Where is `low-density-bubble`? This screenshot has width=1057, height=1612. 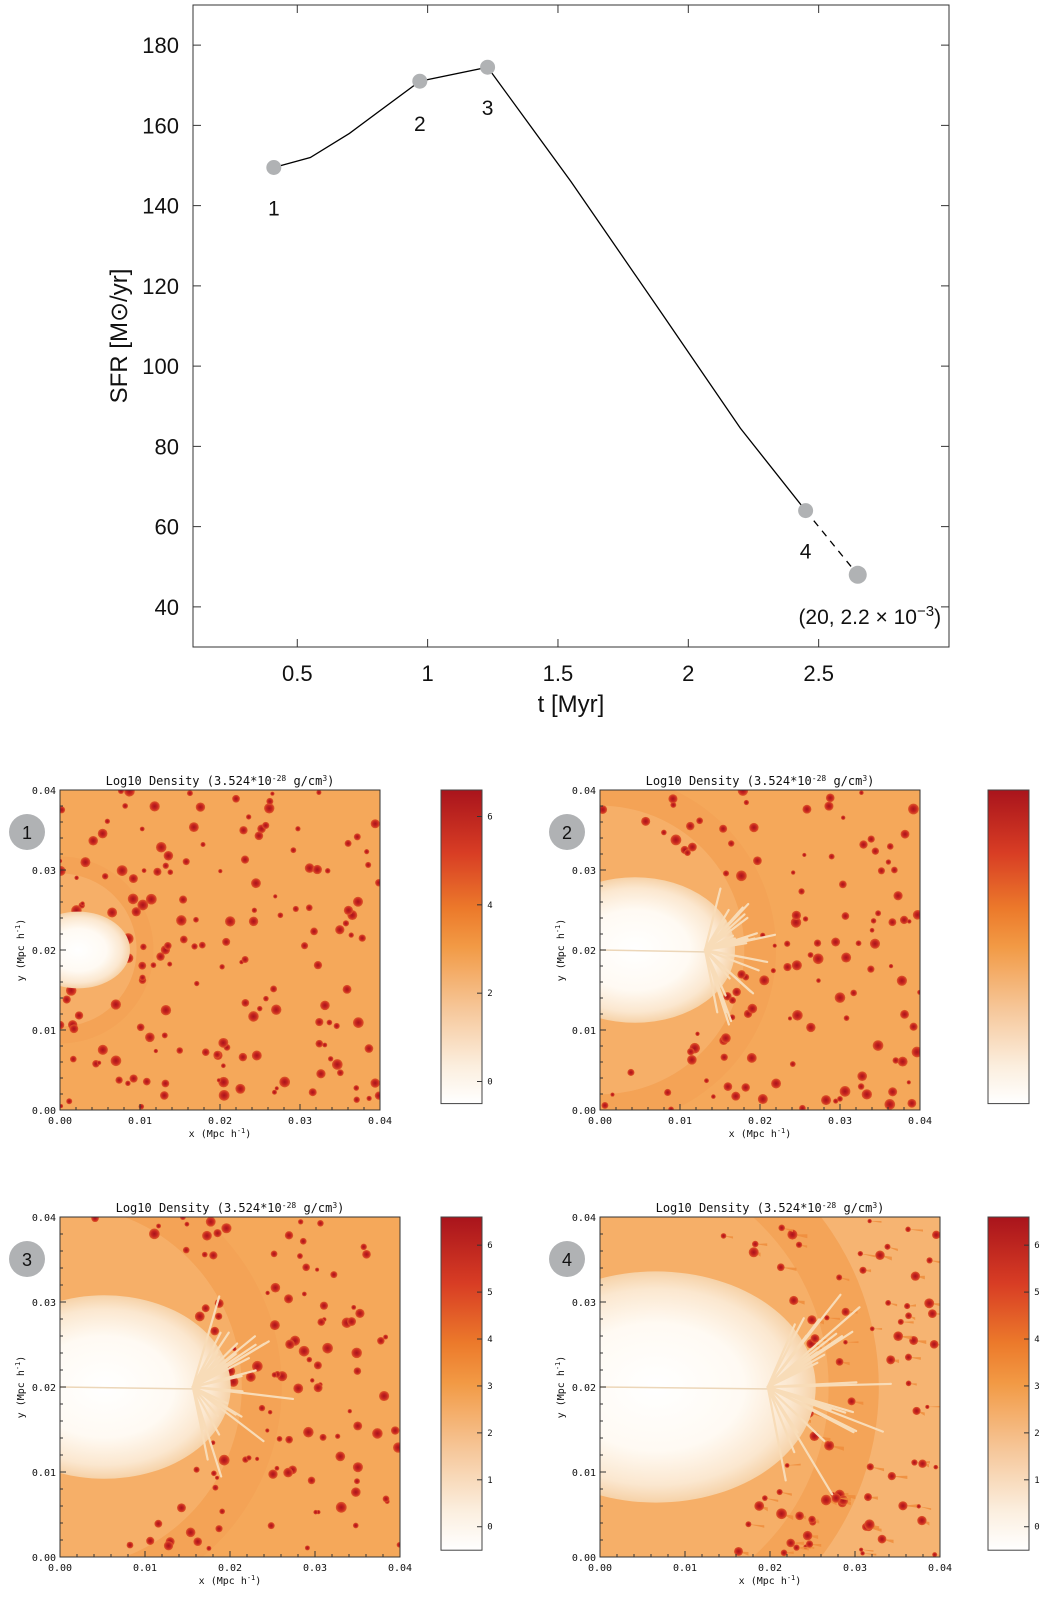
low-density-bubble is located at coordinates (95, 950).